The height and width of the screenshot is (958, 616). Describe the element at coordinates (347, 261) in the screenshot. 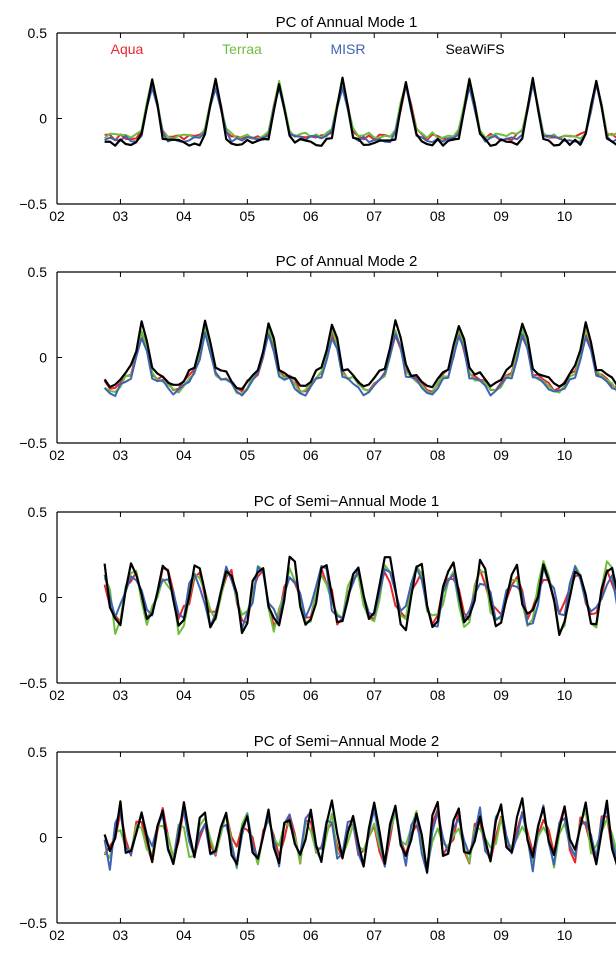

I see `chart-title: PC of Annual Mode 2` at that location.